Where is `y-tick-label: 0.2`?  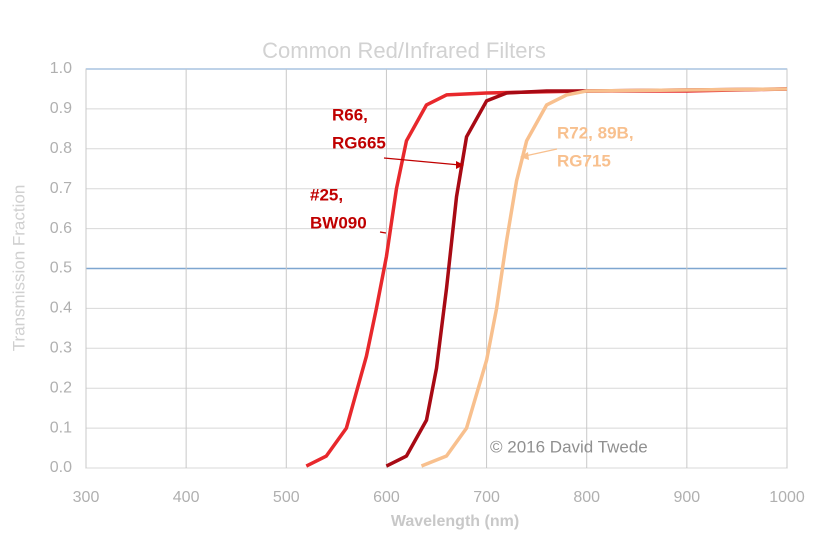
y-tick-label: 0.2 is located at coordinates (61, 387).